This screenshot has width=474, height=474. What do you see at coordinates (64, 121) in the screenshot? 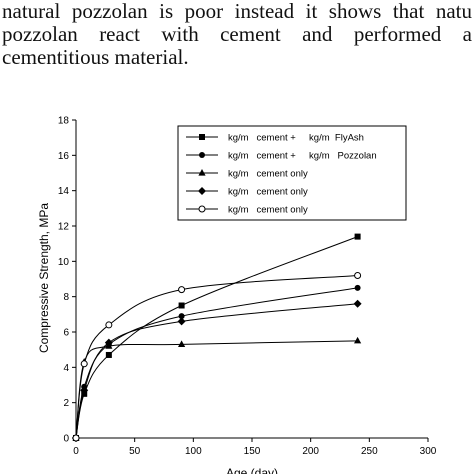
I see `y-tick-label: 18` at bounding box center [64, 121].